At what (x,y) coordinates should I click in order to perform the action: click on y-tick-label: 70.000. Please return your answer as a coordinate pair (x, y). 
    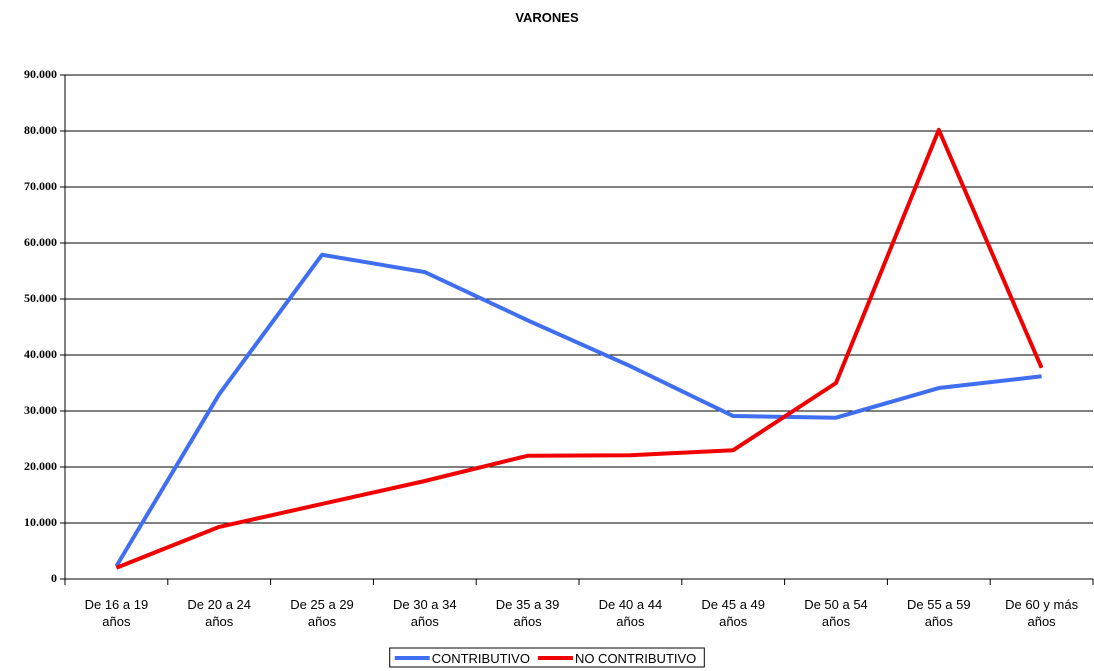
    Looking at the image, I should click on (40, 186).